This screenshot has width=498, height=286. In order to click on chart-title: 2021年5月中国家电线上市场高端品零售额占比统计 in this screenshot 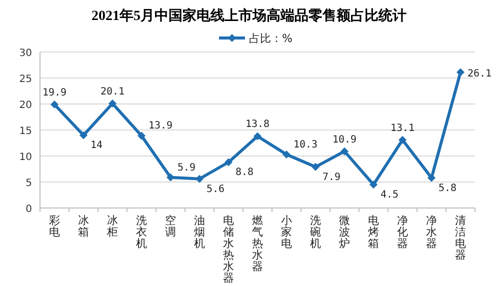, I will do `click(249, 15)`.